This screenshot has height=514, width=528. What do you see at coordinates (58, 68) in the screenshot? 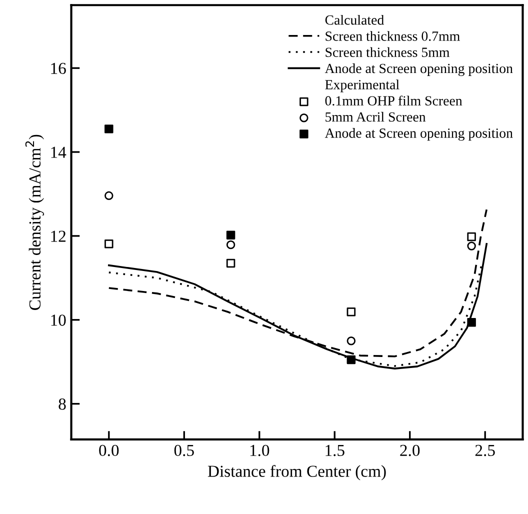
I see `y-tick-label: 16` at bounding box center [58, 68].